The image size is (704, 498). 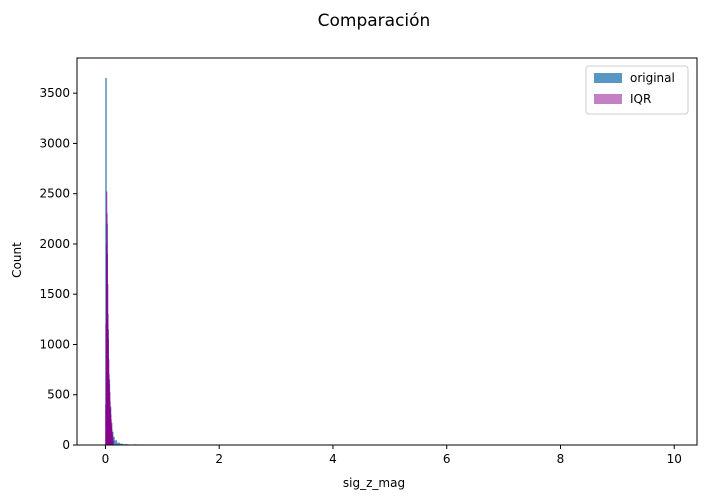 What do you see at coordinates (54, 294) in the screenshot?
I see `y-tick-label-1500: 1500` at bounding box center [54, 294].